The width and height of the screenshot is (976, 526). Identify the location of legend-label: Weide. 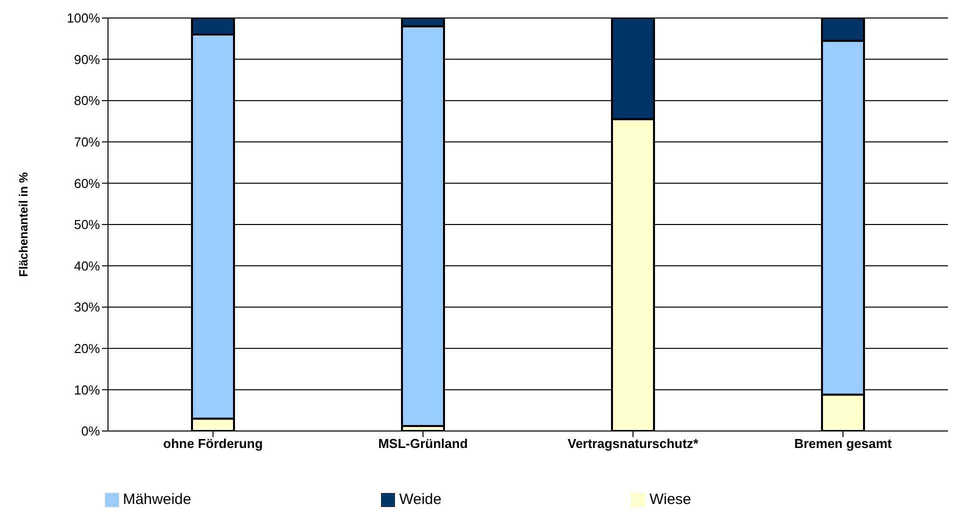
(420, 499).